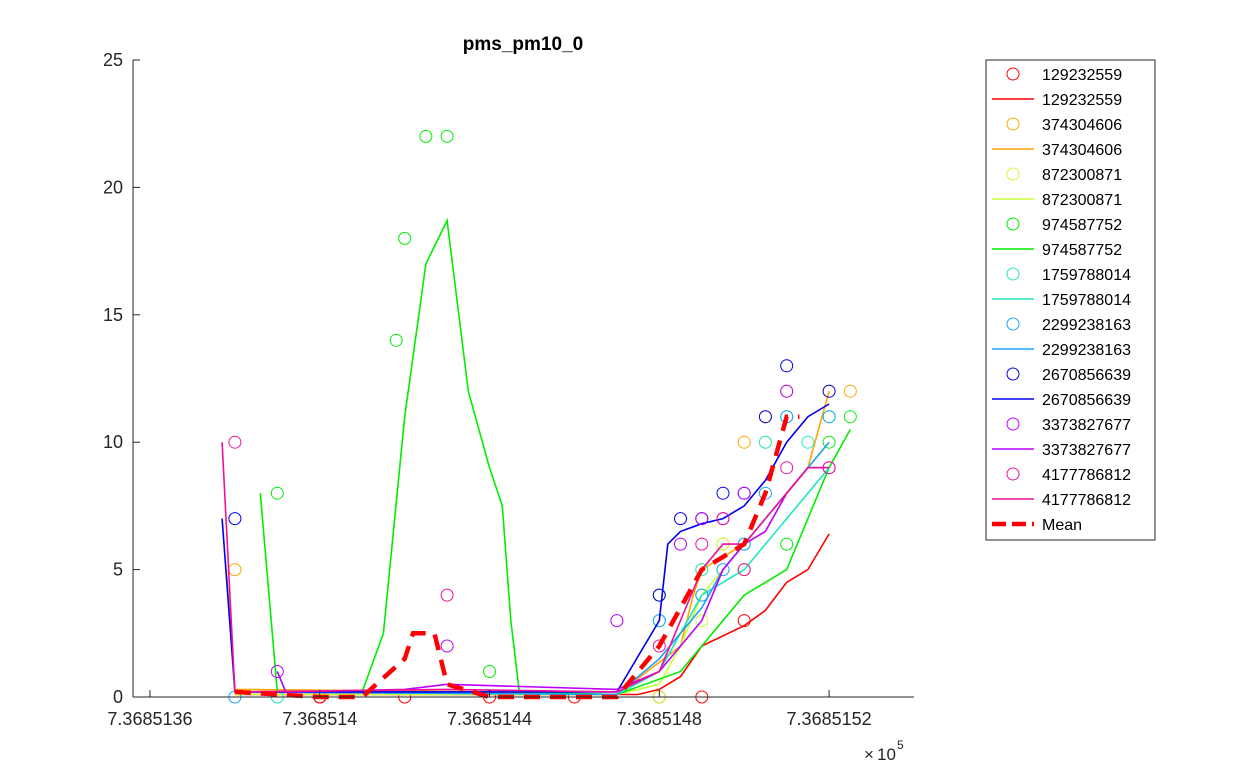  What do you see at coordinates (523, 44) in the screenshot?
I see `chart-title: pms_pm10_0` at bounding box center [523, 44].